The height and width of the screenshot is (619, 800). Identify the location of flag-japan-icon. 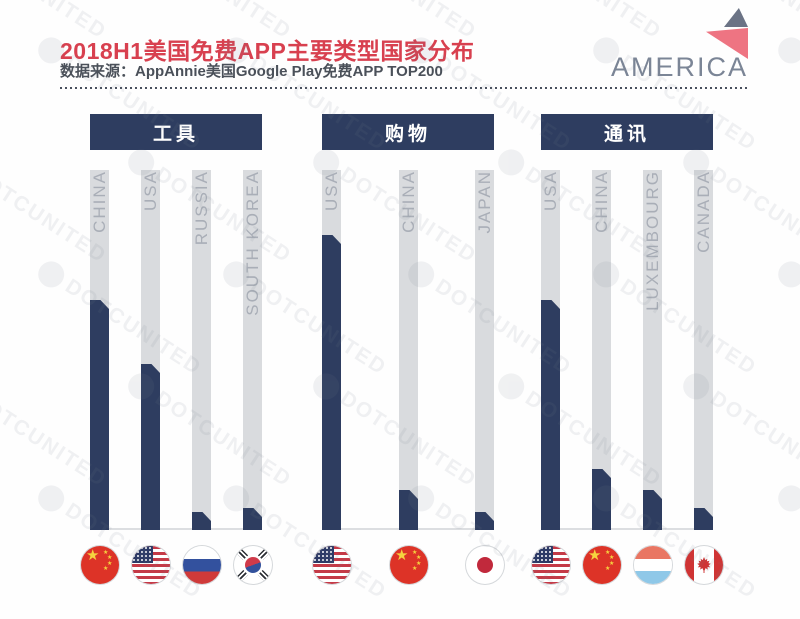
(485, 565).